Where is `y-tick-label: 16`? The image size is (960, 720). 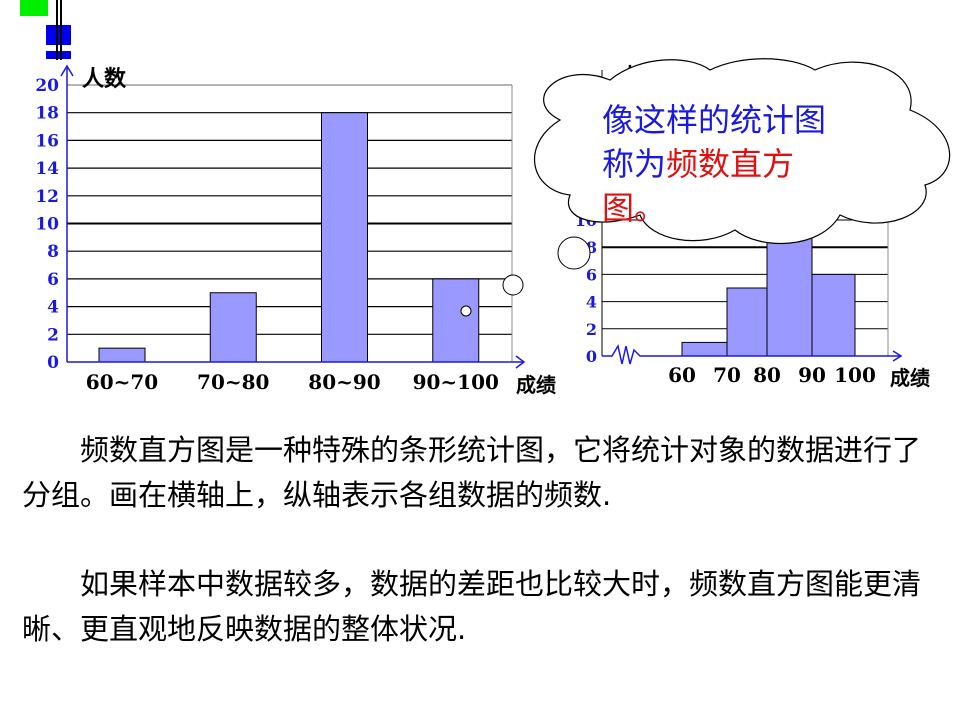 y-tick-label: 16 is located at coordinates (47, 141).